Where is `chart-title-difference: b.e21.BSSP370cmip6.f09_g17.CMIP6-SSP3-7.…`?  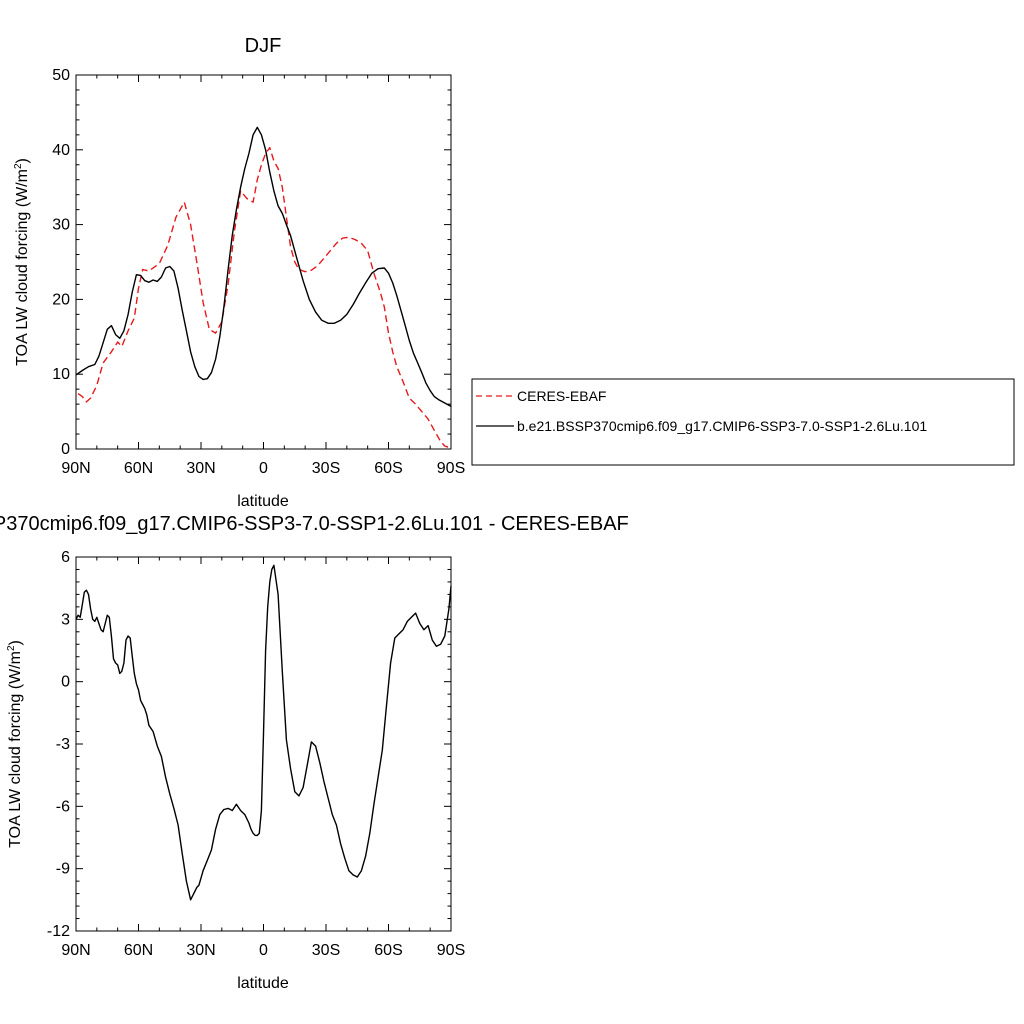
chart-title-difference: b.e21.BSSP370cmip6.f09_g17.CMIP6-SSP3-7.… is located at coordinates (314, 524).